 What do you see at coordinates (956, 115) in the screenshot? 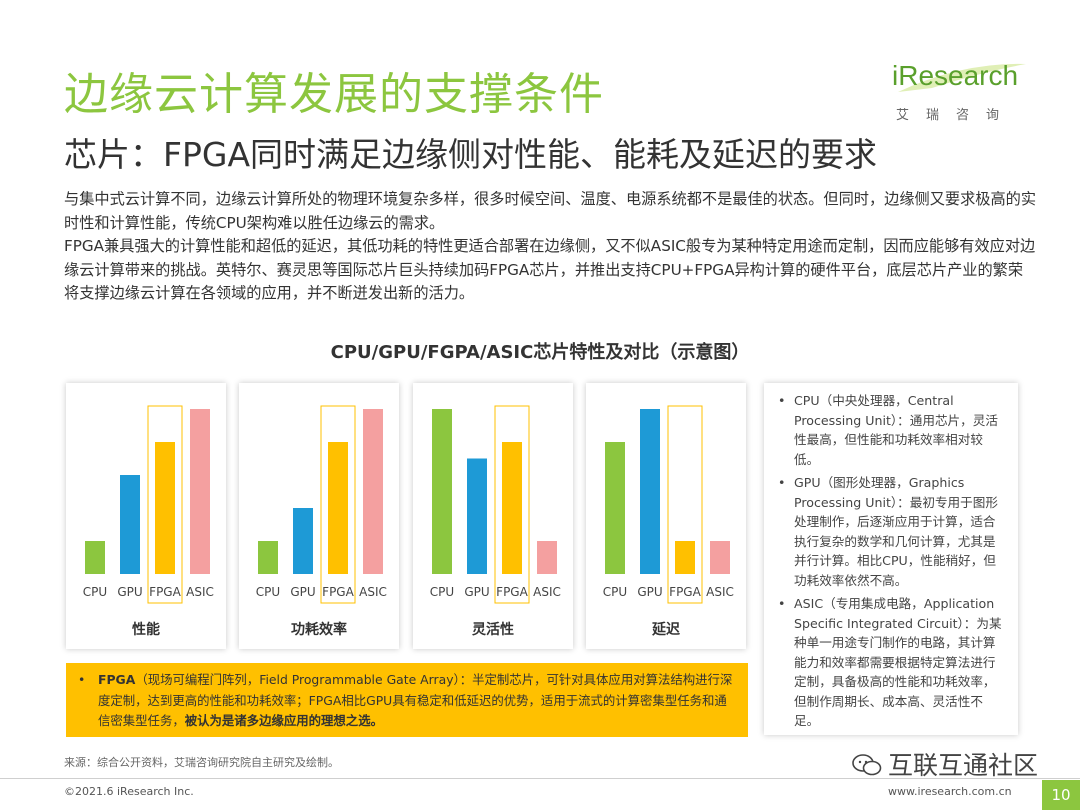
I see `logo-subtext: 艾瑞咨询` at bounding box center [956, 115].